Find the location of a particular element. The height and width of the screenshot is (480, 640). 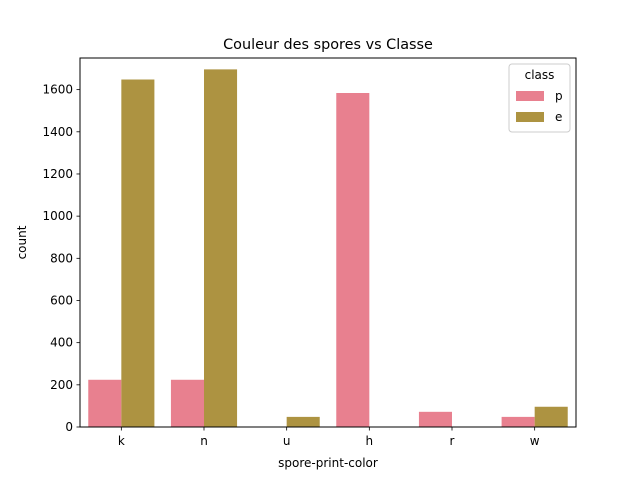

y-tick-label: 800 is located at coordinates (61, 258).